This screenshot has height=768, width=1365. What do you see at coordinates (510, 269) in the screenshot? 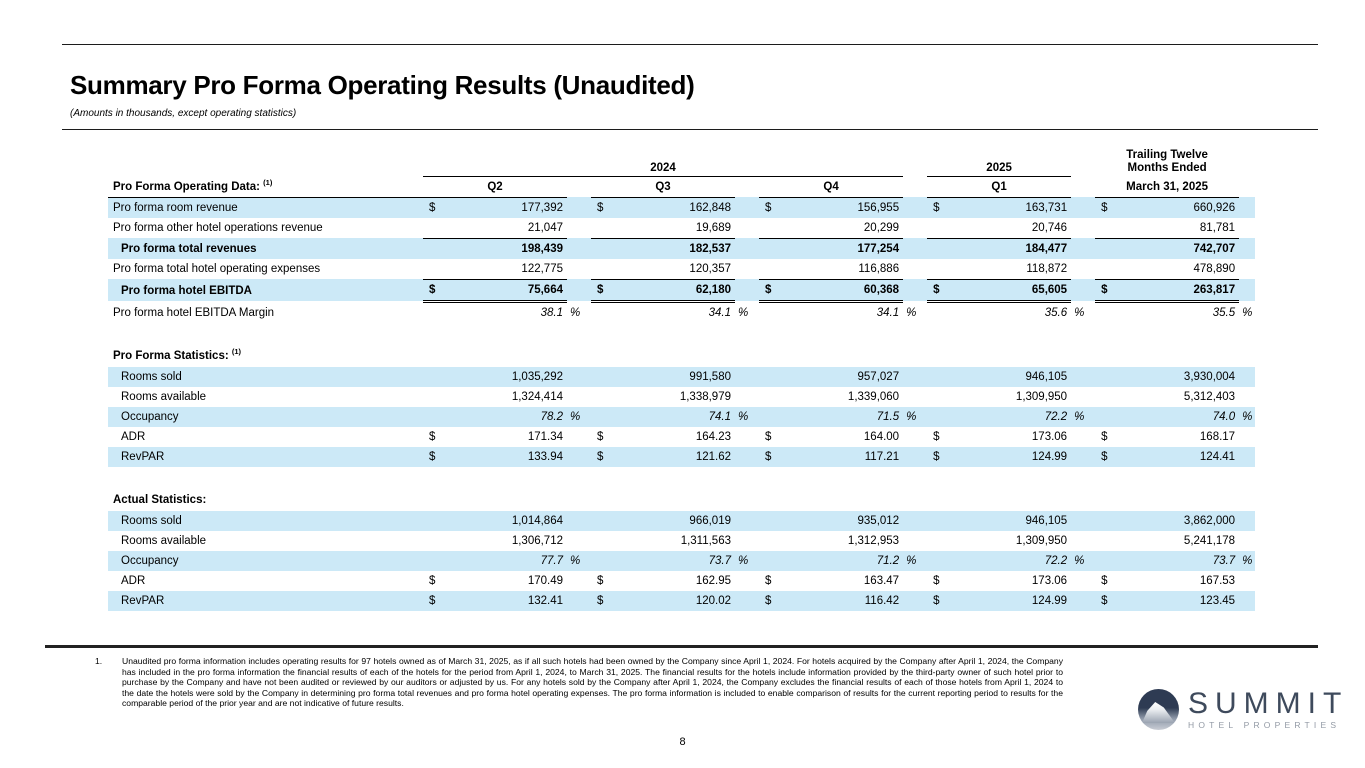
I see `value-cell: 122,775` at bounding box center [510, 269].